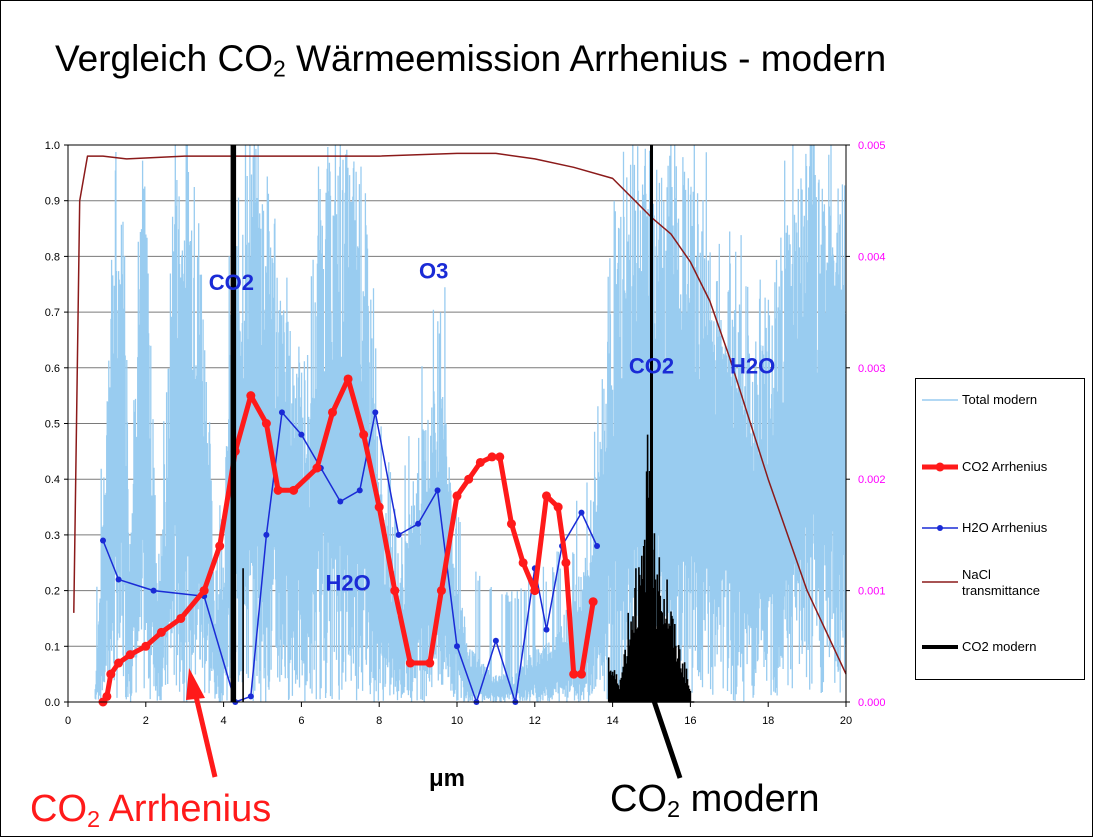  What do you see at coordinates (146, 721) in the screenshot?
I see `x-tick-label: 2` at bounding box center [146, 721].